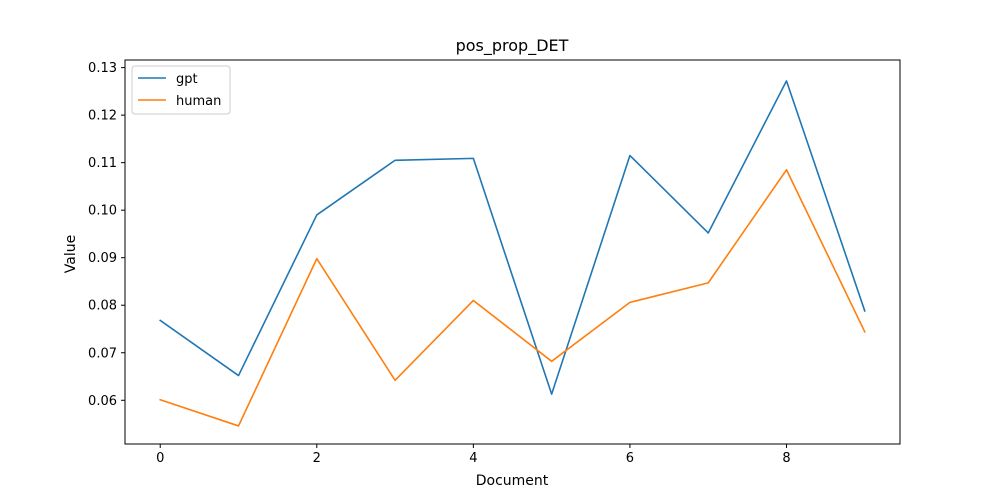 The image size is (1000, 500). I want to click on x-axis-label: Document, so click(512, 481).